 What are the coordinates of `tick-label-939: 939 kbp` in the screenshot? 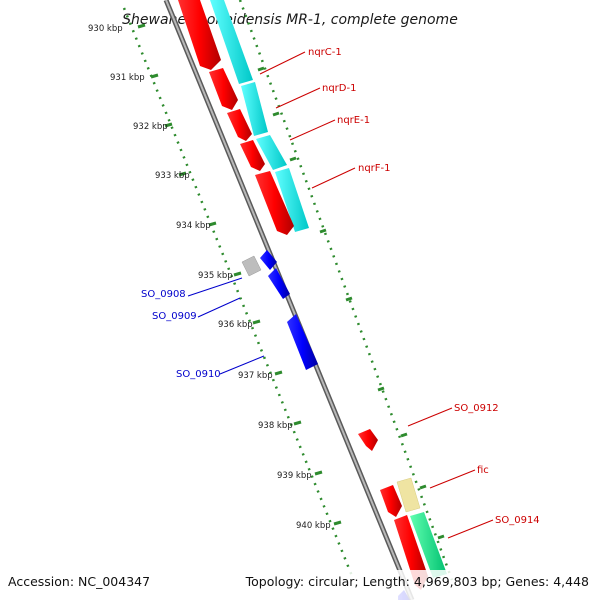 It's located at (294, 476).